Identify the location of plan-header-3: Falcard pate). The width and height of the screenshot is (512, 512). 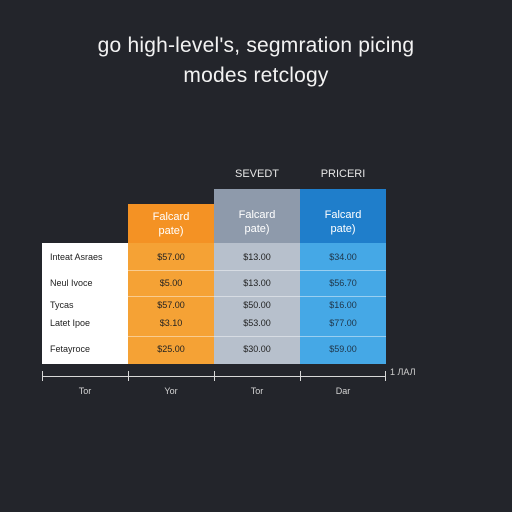
(343, 216).